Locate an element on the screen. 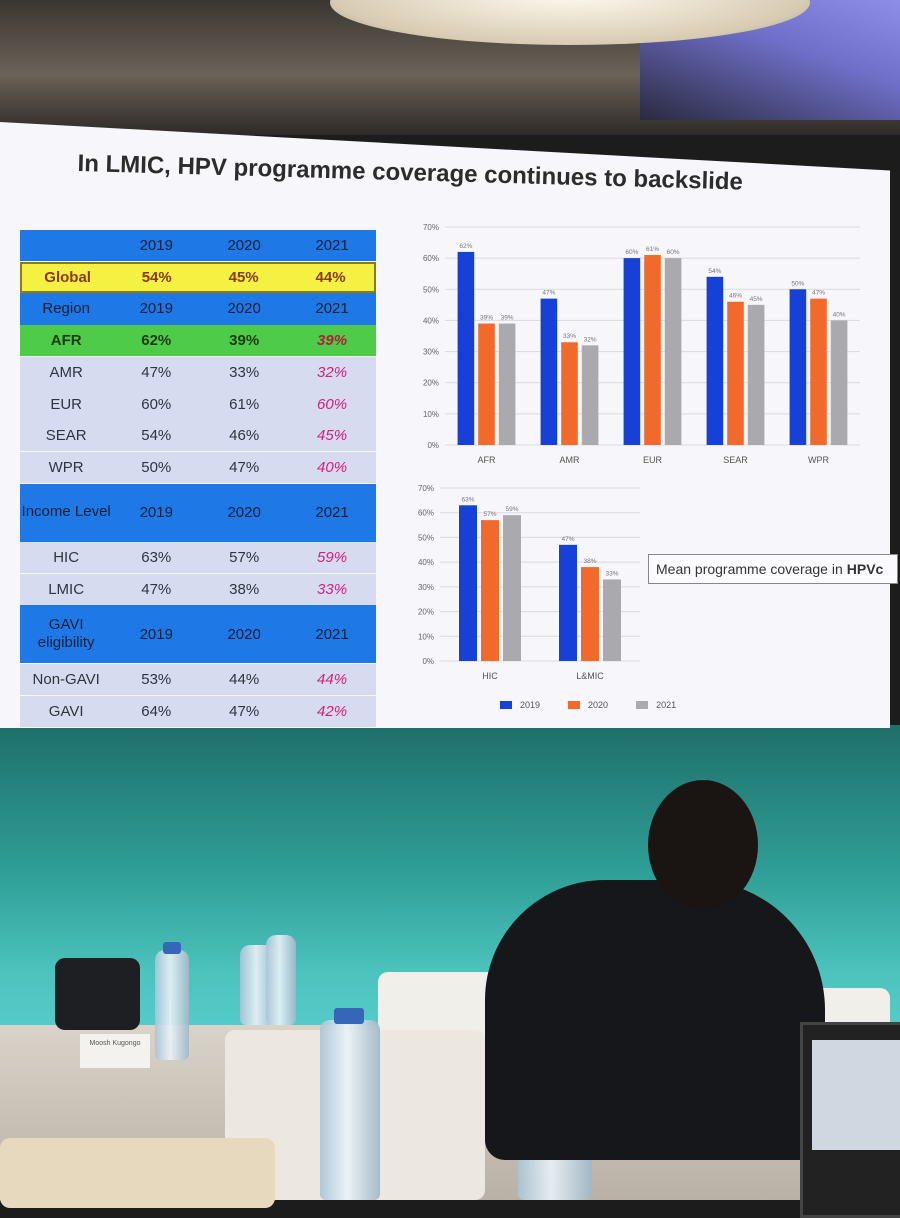 Image resolution: width=900 pixels, height=1218 pixels. table-header-row: 2019 2020 2021 is located at coordinates (198, 246).